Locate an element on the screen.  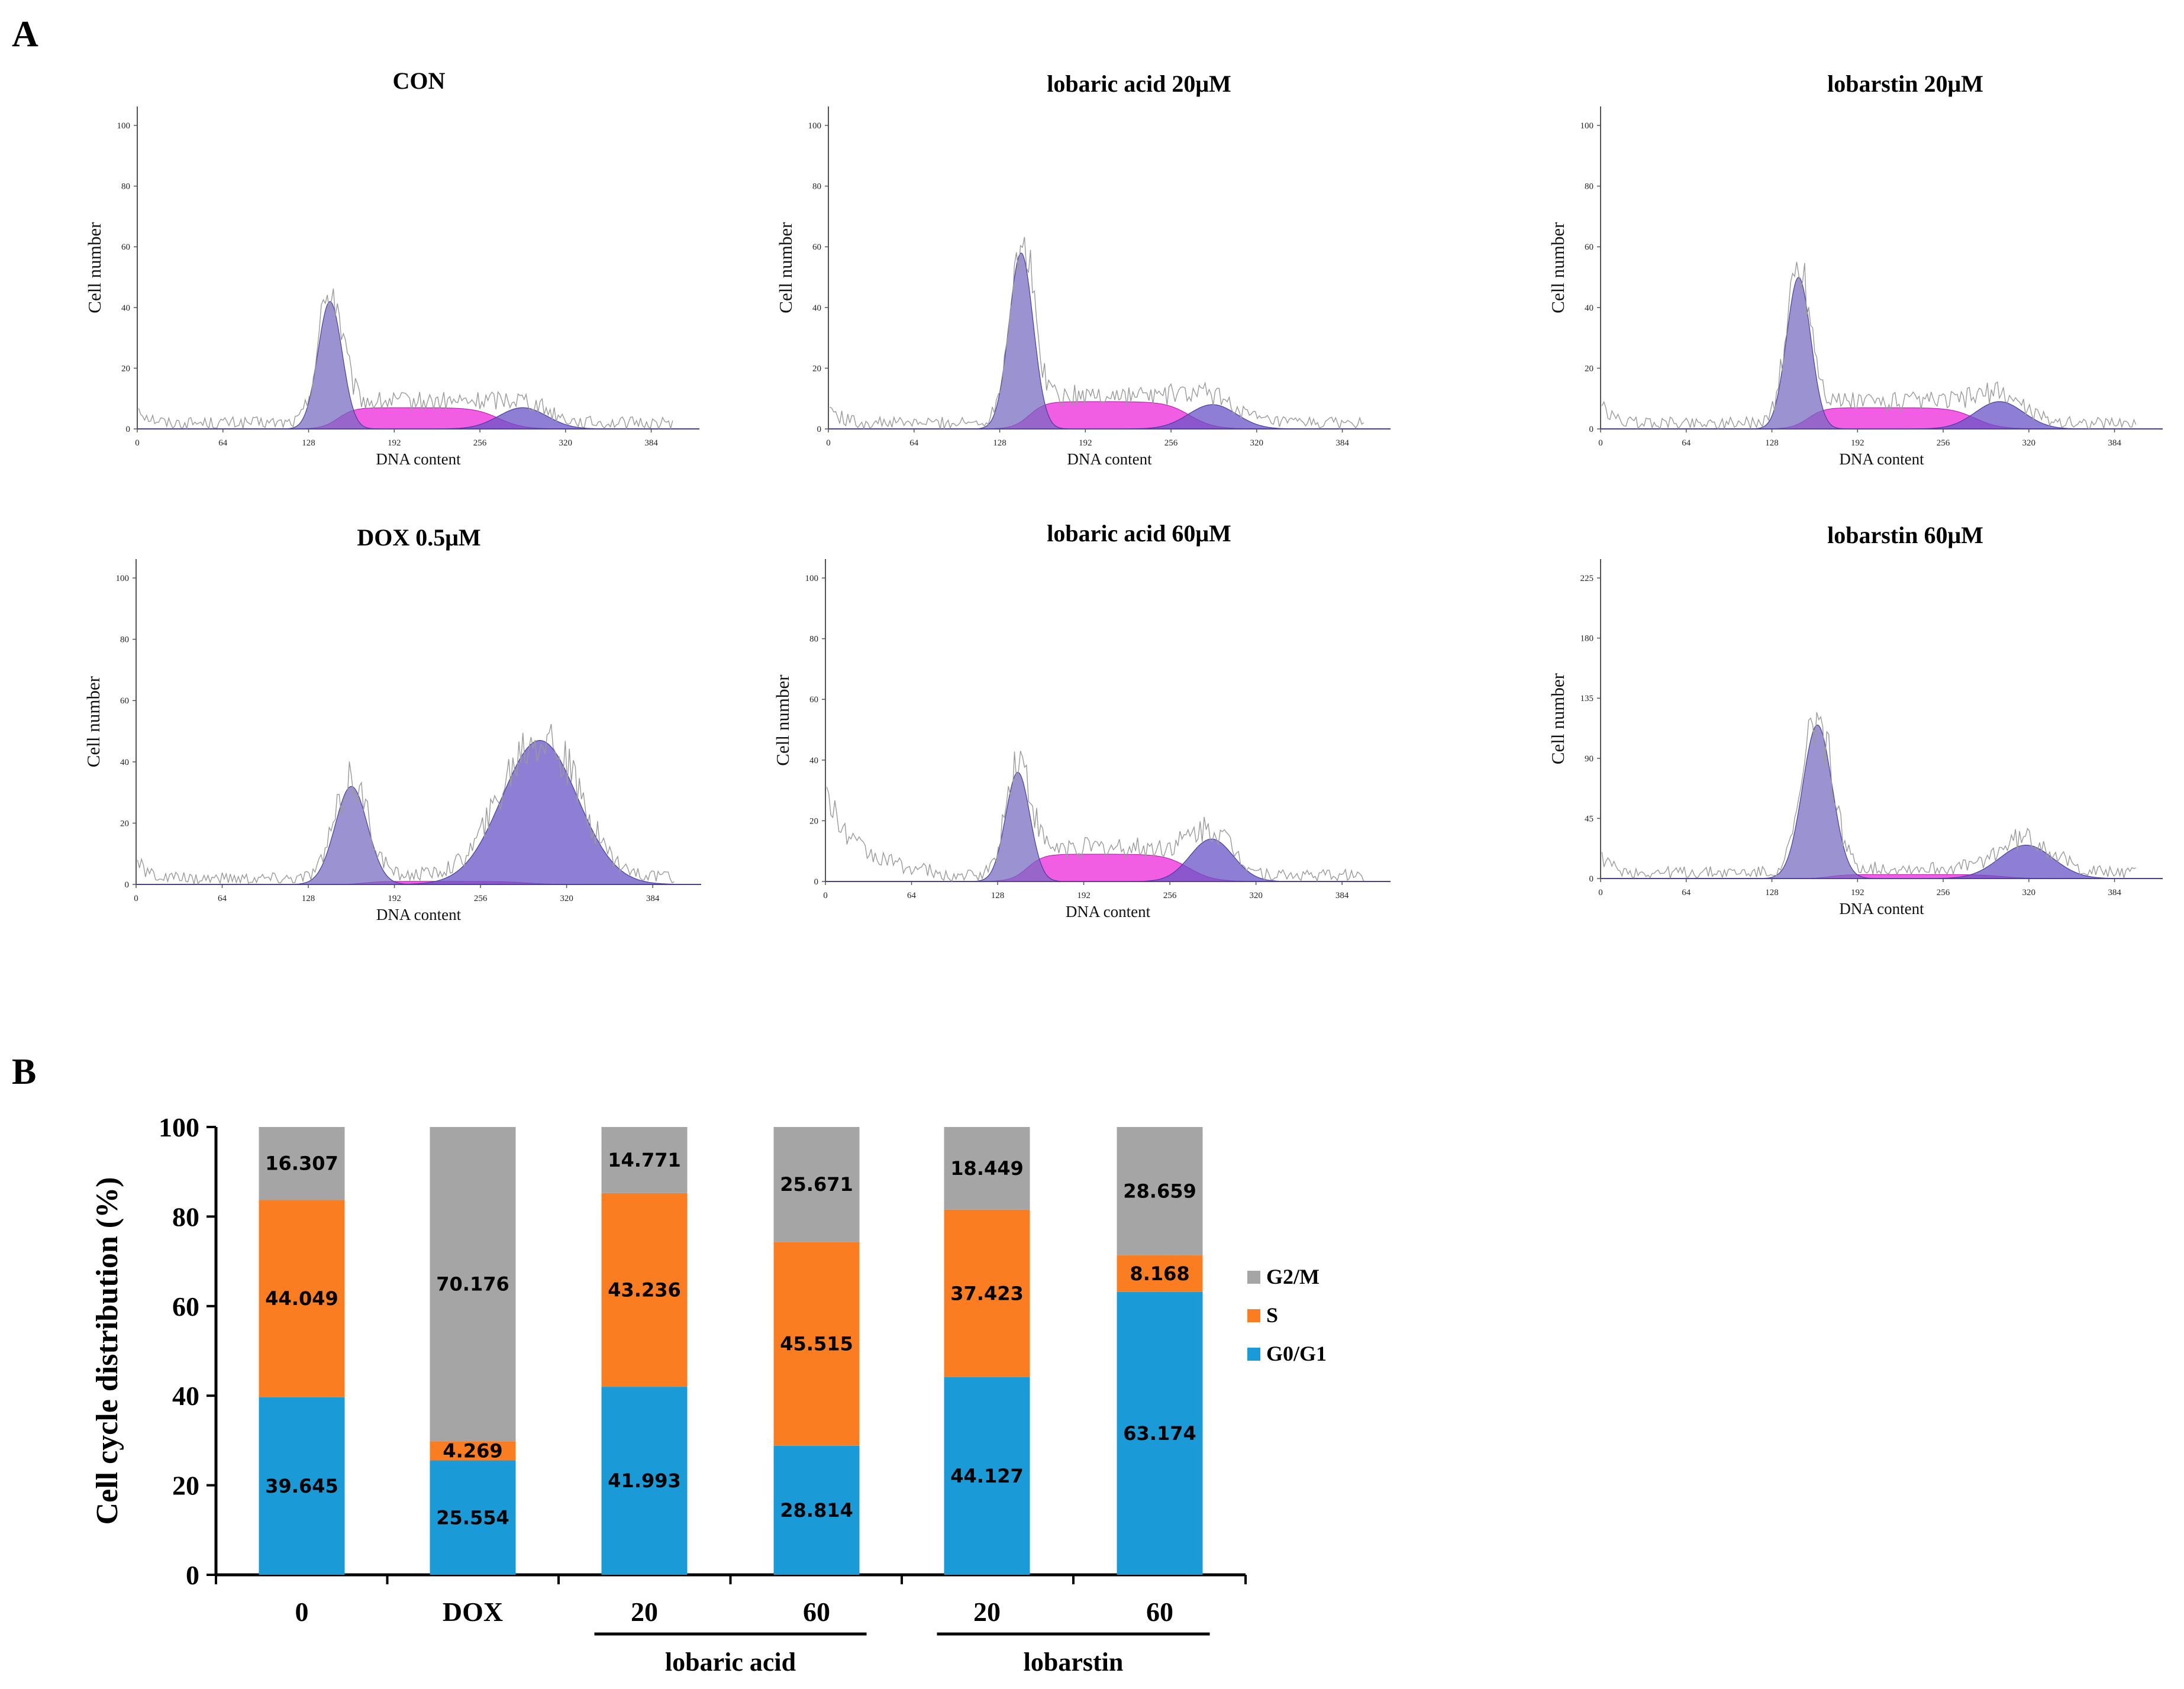
bar-y-tick-label: 20 is located at coordinates (186, 1486).